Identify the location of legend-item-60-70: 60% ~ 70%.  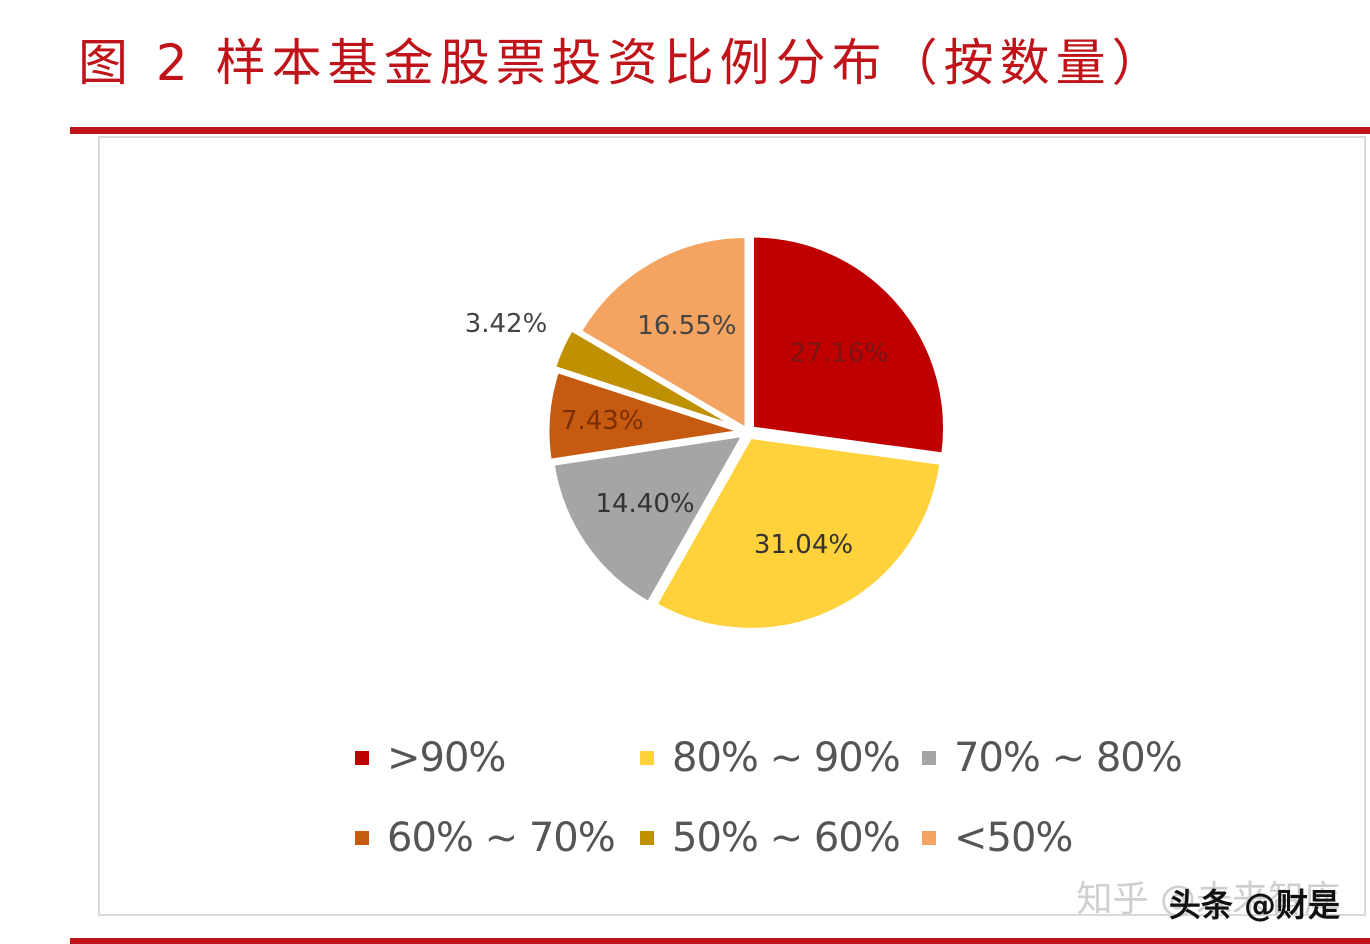
(485, 838).